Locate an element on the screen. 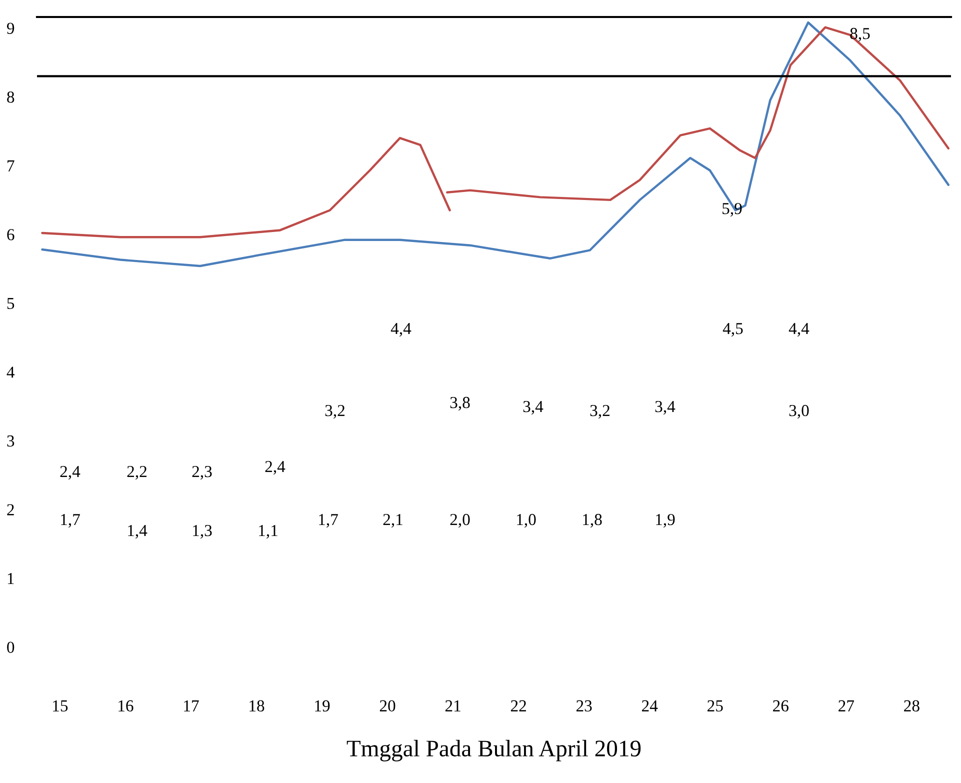 The height and width of the screenshot is (783, 961). y-tick-label: 8 is located at coordinates (10, 97).